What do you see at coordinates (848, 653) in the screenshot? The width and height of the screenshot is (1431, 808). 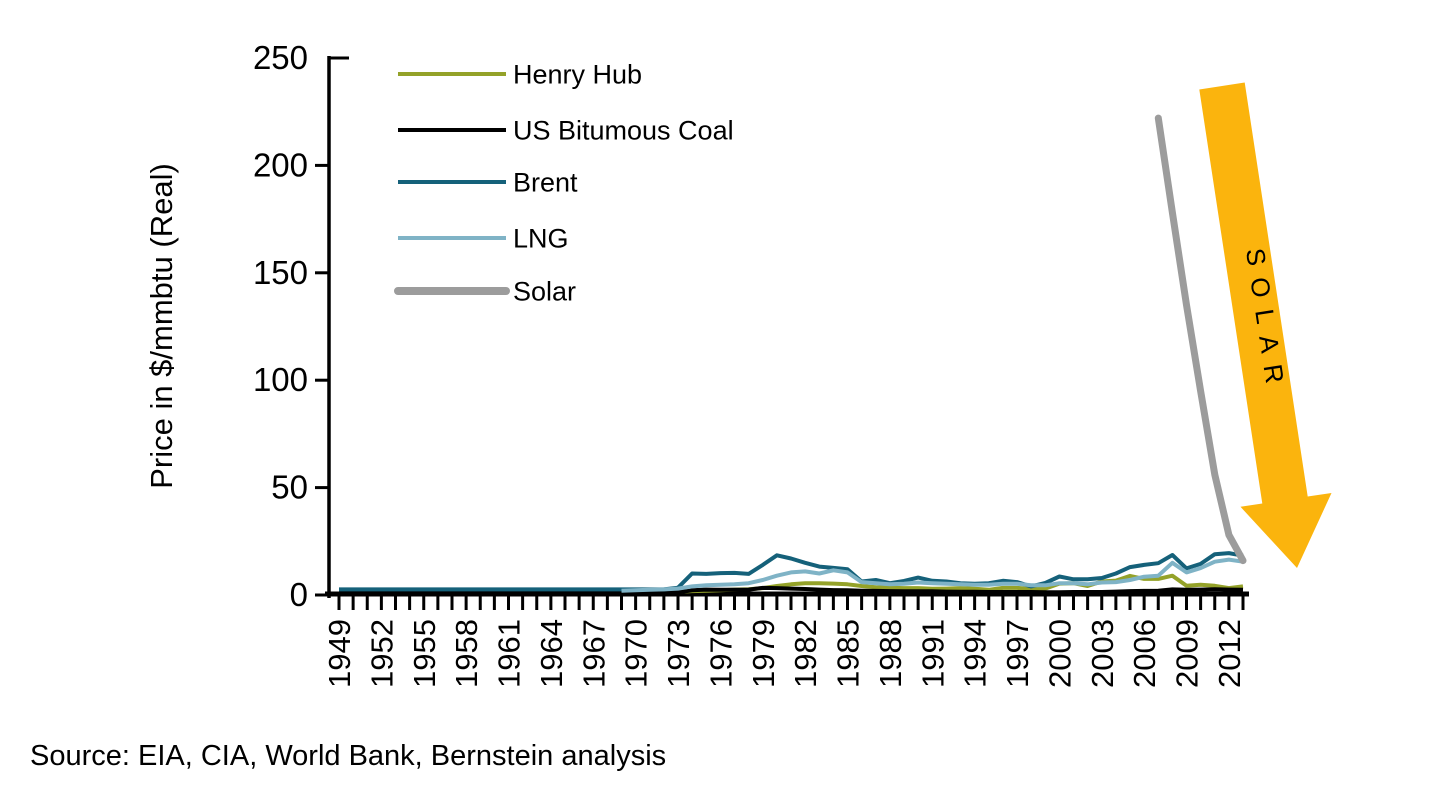 I see `x-tick-label: 1985` at bounding box center [848, 653].